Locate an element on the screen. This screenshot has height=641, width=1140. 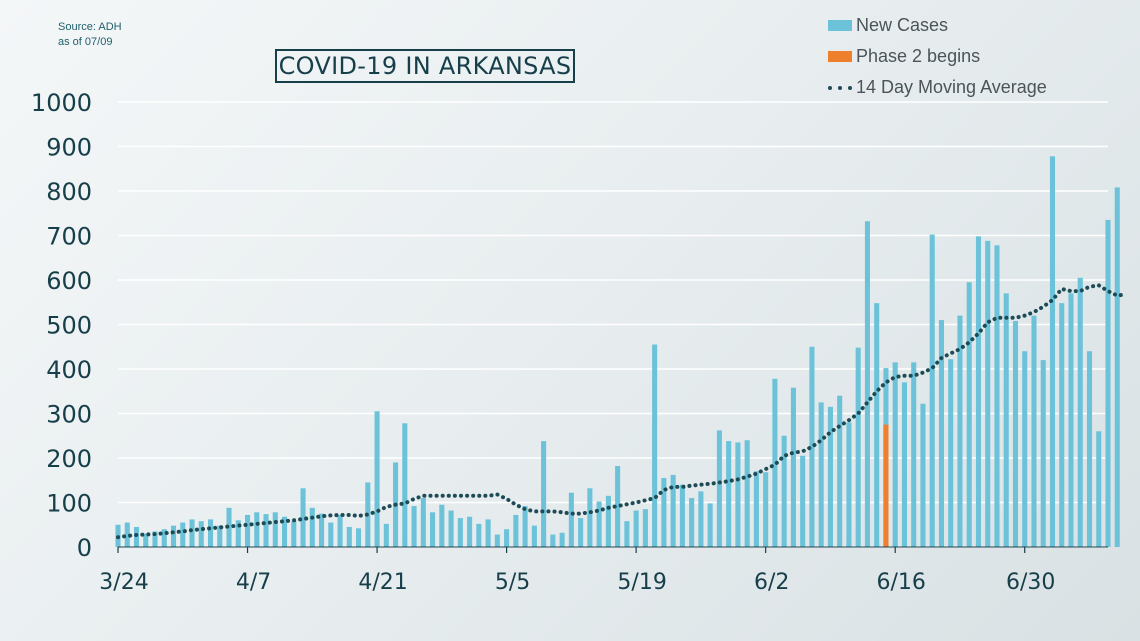
x-tick-label: 6/16 is located at coordinates (900, 582).